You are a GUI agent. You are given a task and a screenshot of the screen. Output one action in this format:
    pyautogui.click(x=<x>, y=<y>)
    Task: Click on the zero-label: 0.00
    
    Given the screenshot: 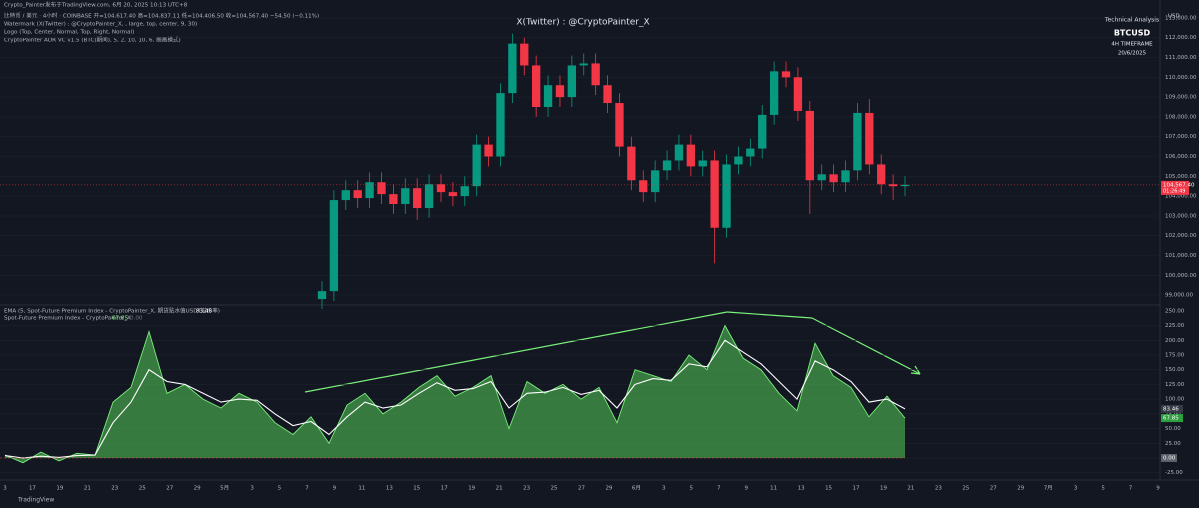 What is the action you would take?
    pyautogui.click(x=1169, y=458)
    